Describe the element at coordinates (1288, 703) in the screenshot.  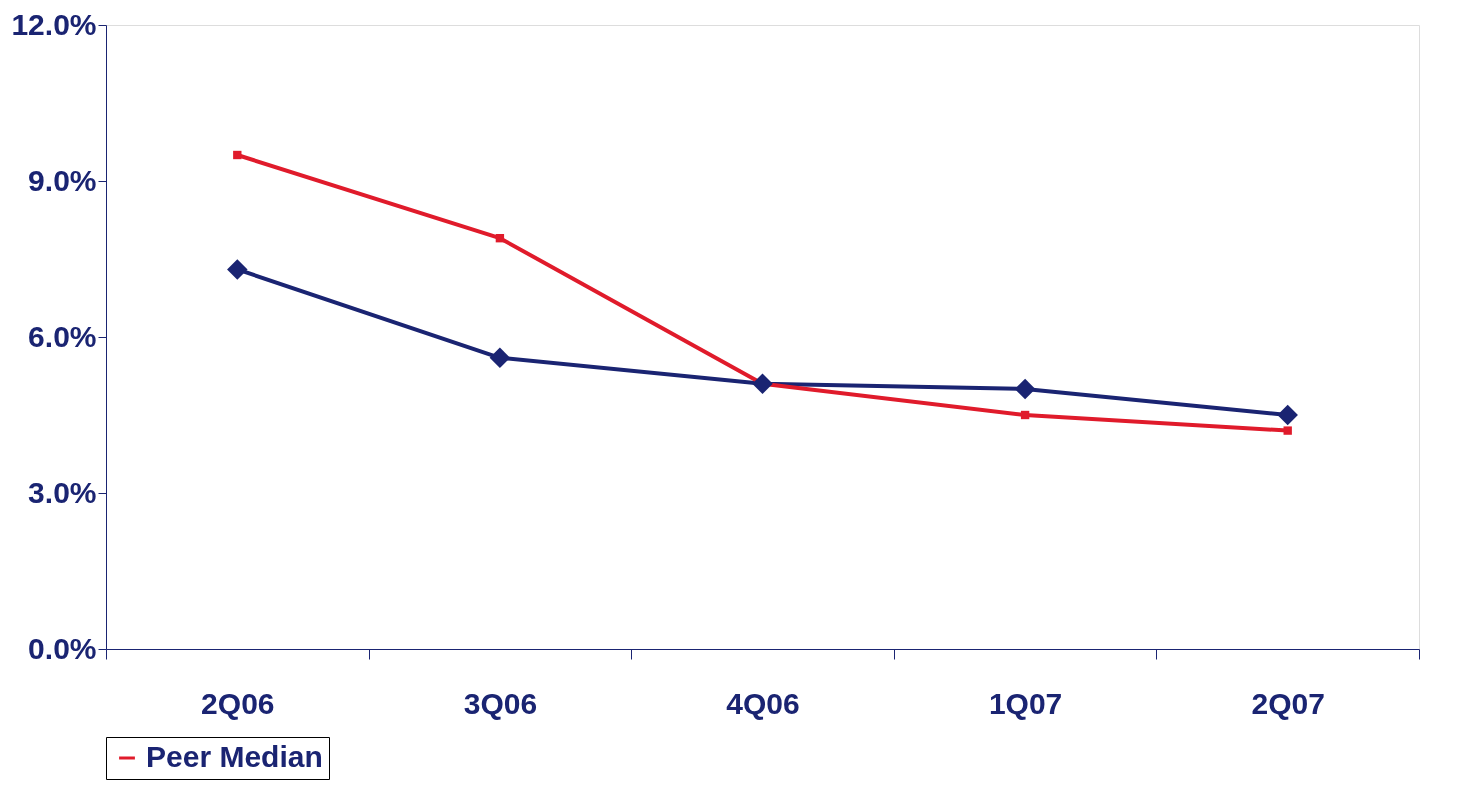
I see `x-tick-label: 2Q07` at that location.